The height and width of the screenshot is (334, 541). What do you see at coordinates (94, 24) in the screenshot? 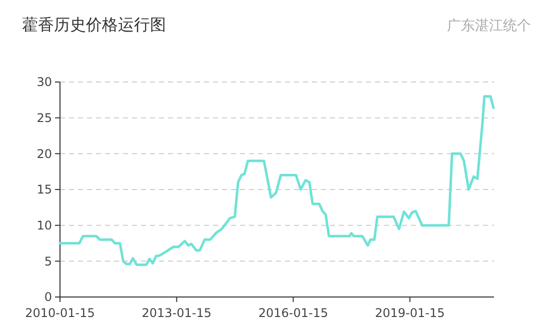
I see `chart-title: 藿香历史价格运行图` at bounding box center [94, 24].